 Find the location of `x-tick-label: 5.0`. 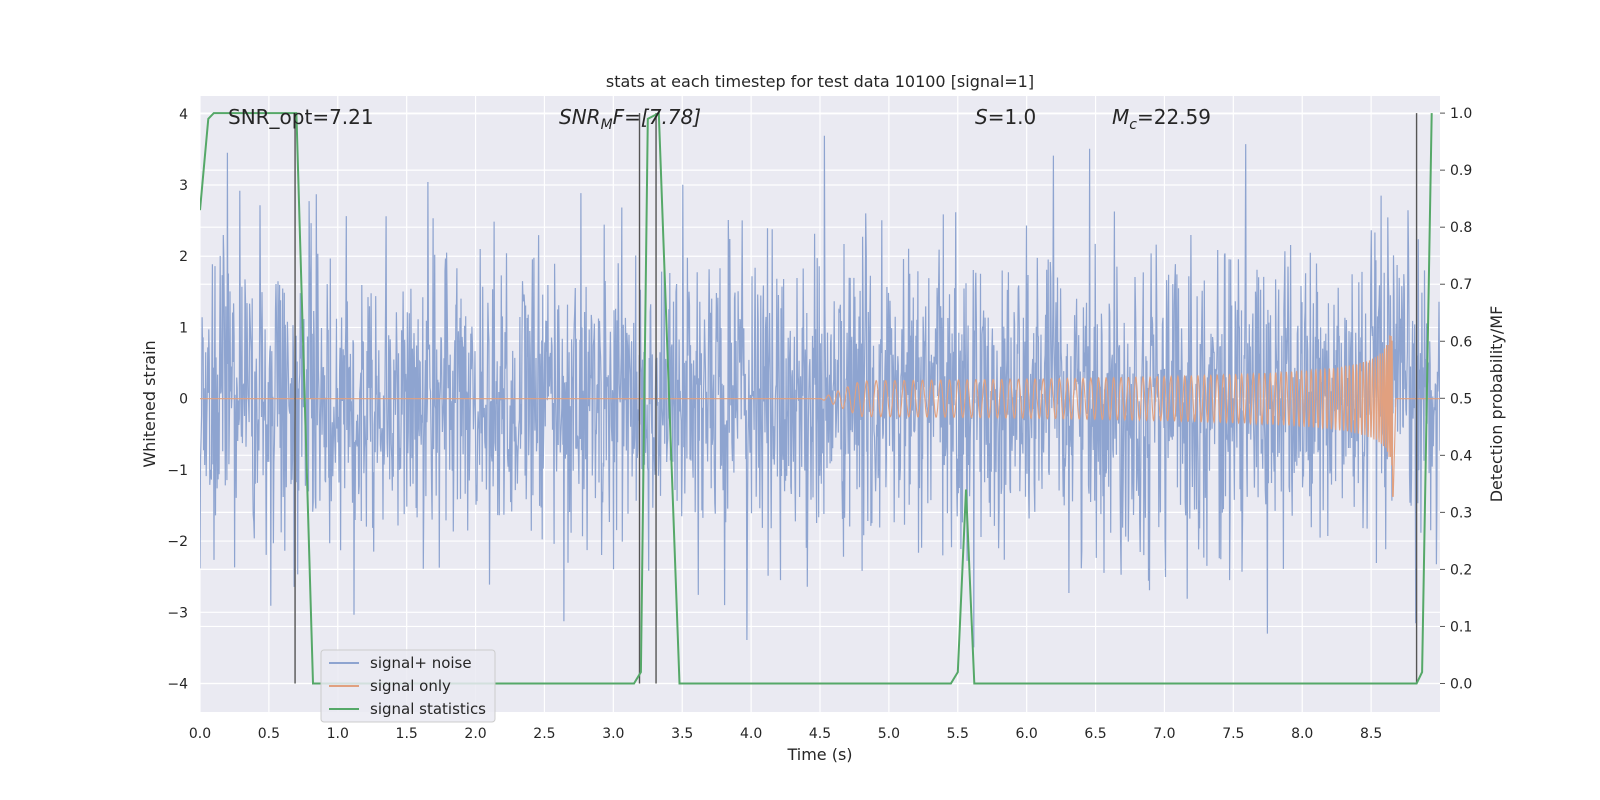

x-tick-label: 5.0 is located at coordinates (889, 734).